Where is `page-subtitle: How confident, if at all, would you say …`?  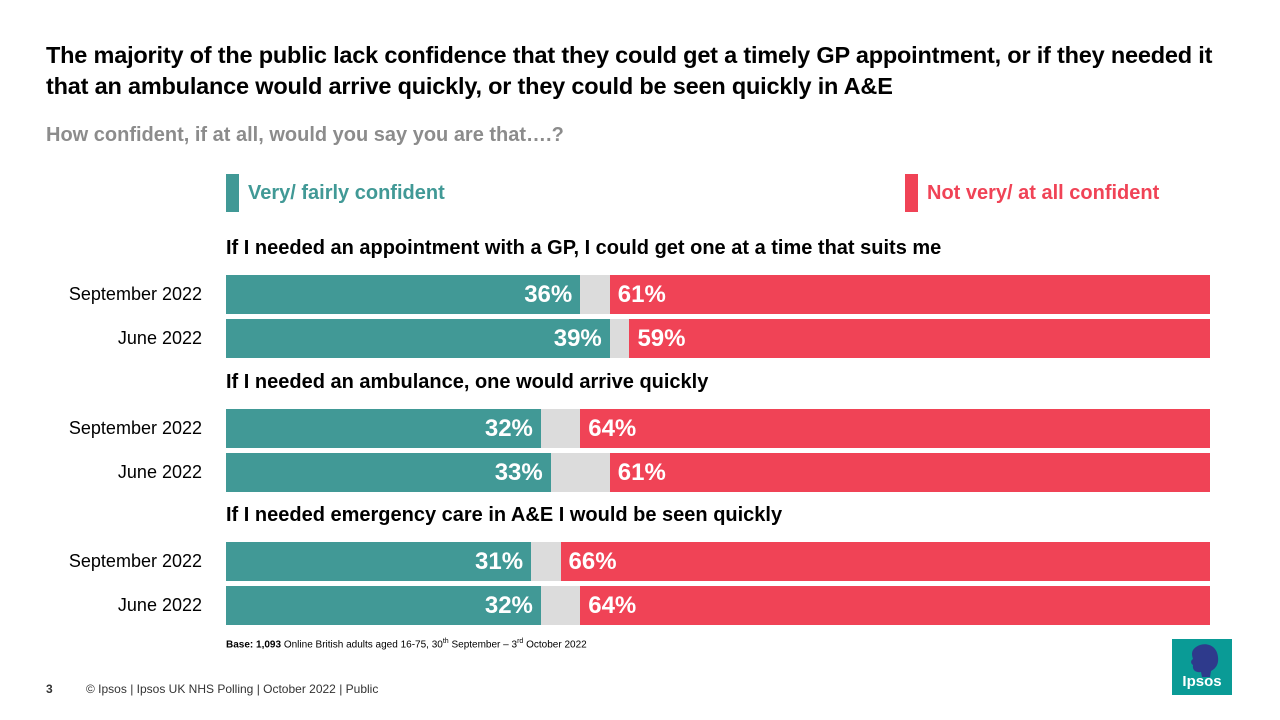
page-subtitle: How confident, if at all, would you say … is located at coordinates (305, 135).